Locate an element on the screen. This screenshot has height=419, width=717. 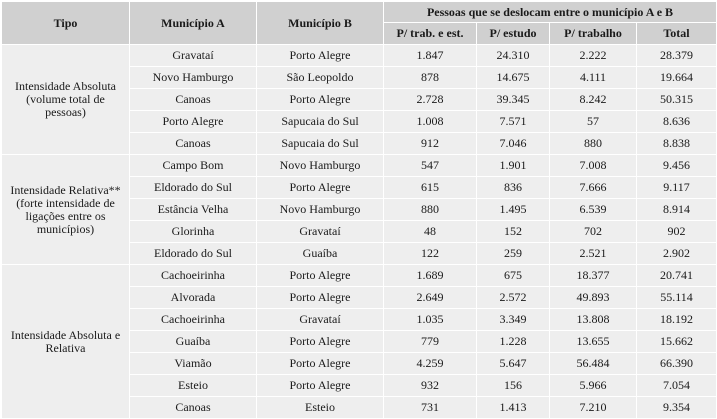
cell-trabalho: 5.966 is located at coordinates (593, 385).